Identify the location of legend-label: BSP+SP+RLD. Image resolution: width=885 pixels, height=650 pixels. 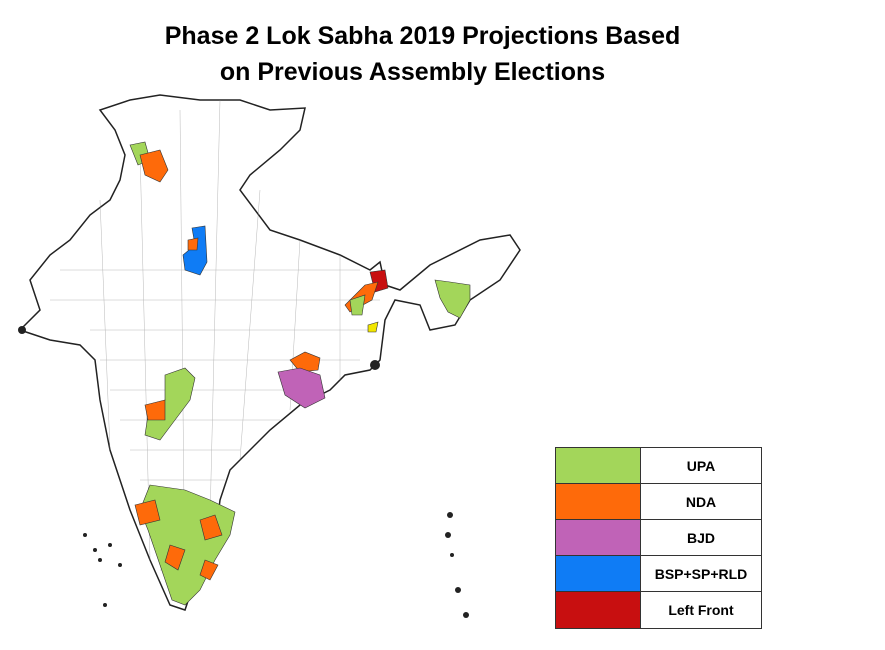
(701, 573).